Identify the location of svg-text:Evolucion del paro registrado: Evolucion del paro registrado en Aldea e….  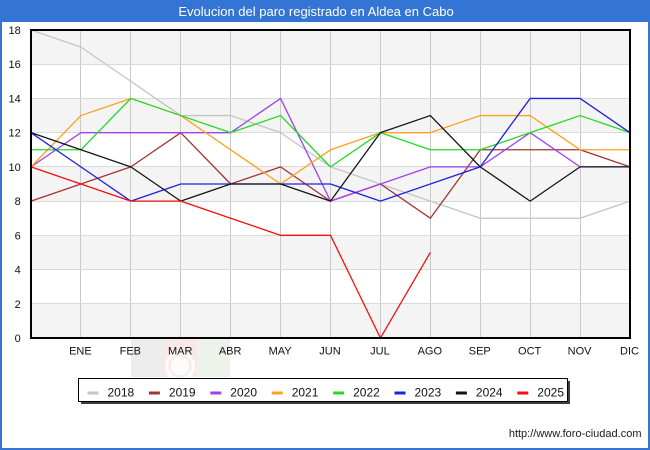
(315, 11).